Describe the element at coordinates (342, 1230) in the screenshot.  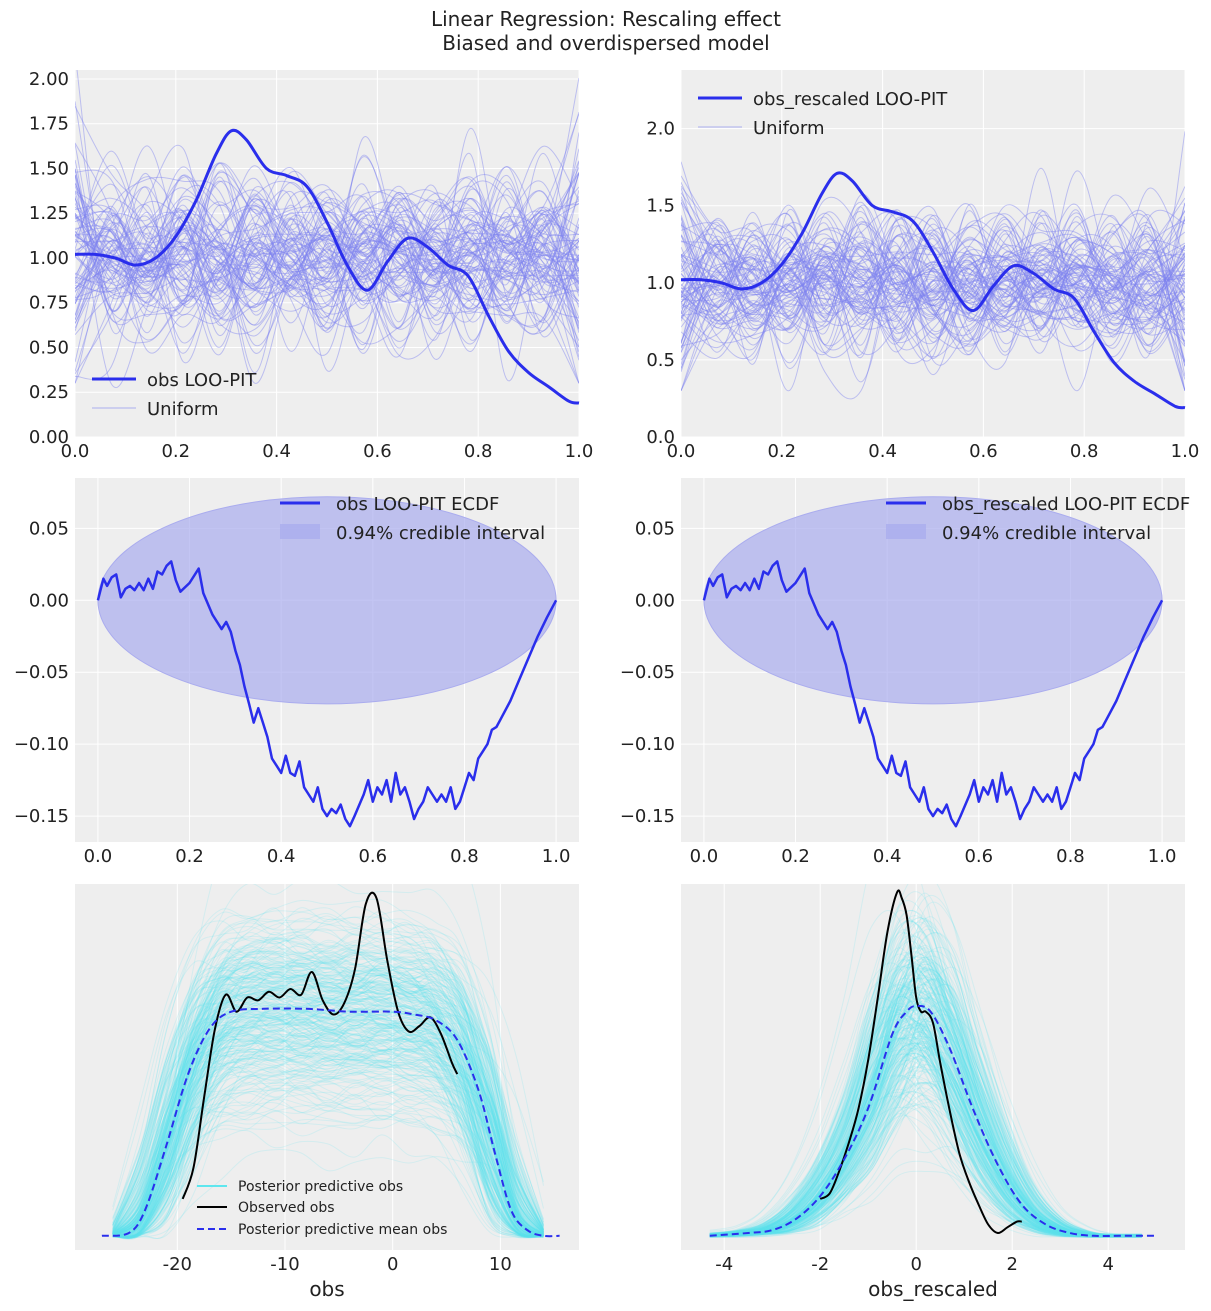
I see `legend-label: Posterior predictive mean obs` at that location.